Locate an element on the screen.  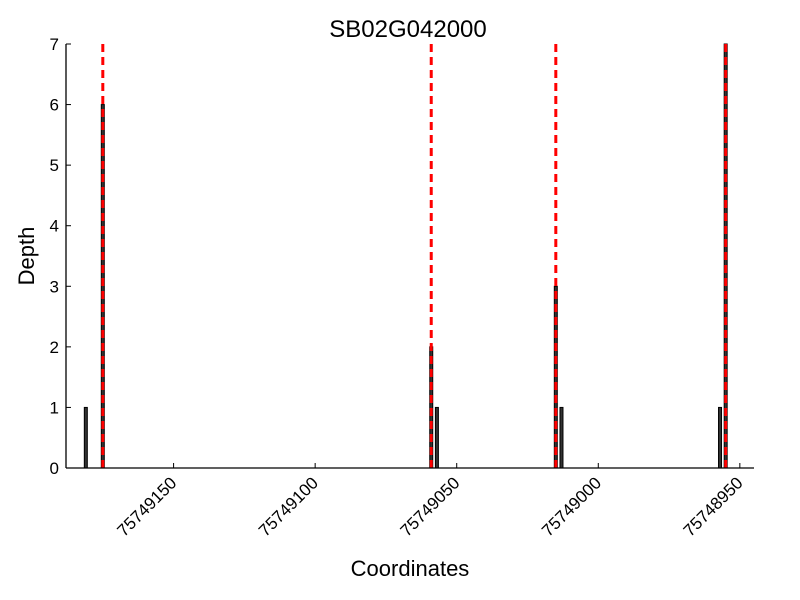
y-tick-label-3: 3 is located at coordinates (54, 286).